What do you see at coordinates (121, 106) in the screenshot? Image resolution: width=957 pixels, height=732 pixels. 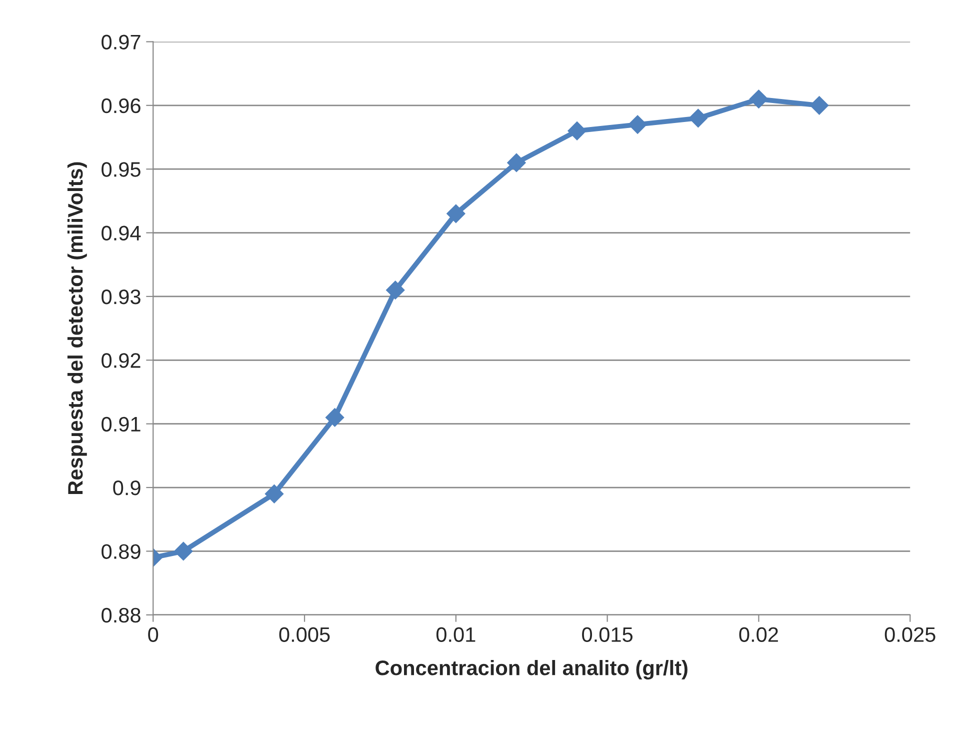 I see `y-tick-label: 0.96` at bounding box center [121, 106].